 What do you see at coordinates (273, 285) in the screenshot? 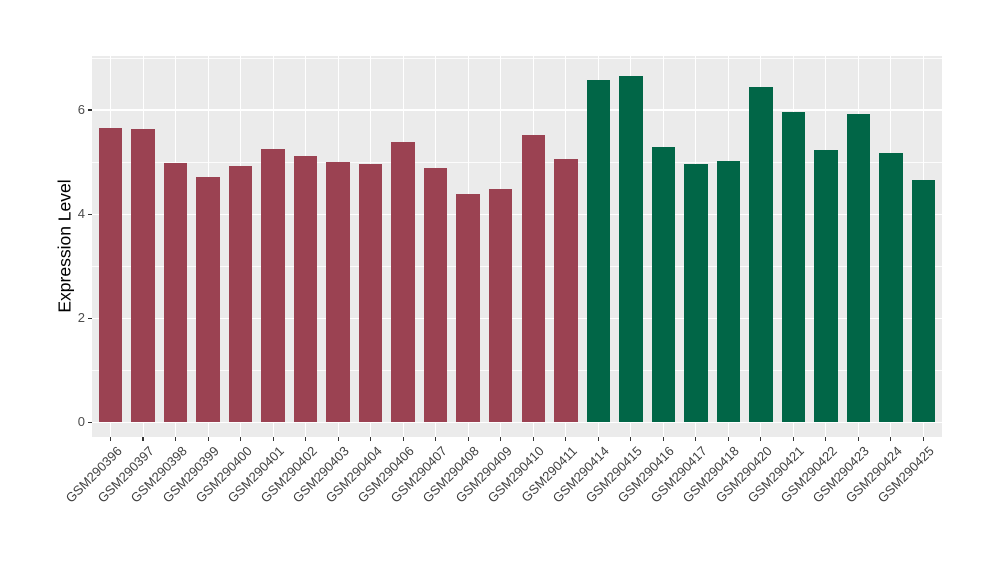
I see `bar-GSM290401` at bounding box center [273, 285].